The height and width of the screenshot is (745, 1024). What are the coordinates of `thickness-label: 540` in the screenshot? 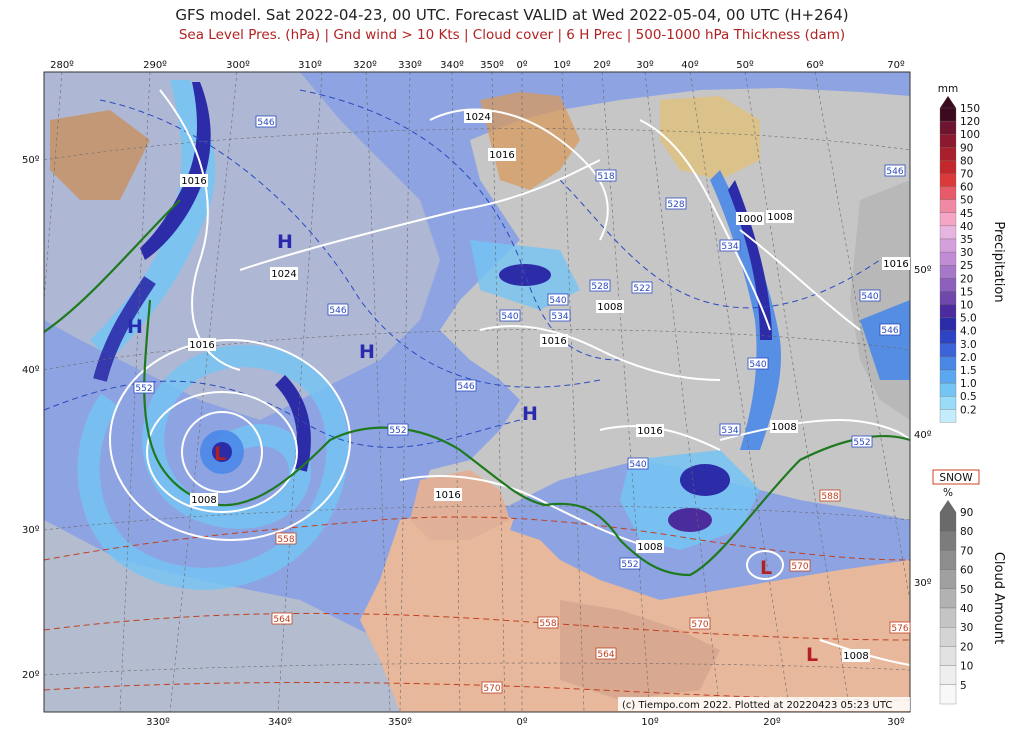 It's located at (637, 465).